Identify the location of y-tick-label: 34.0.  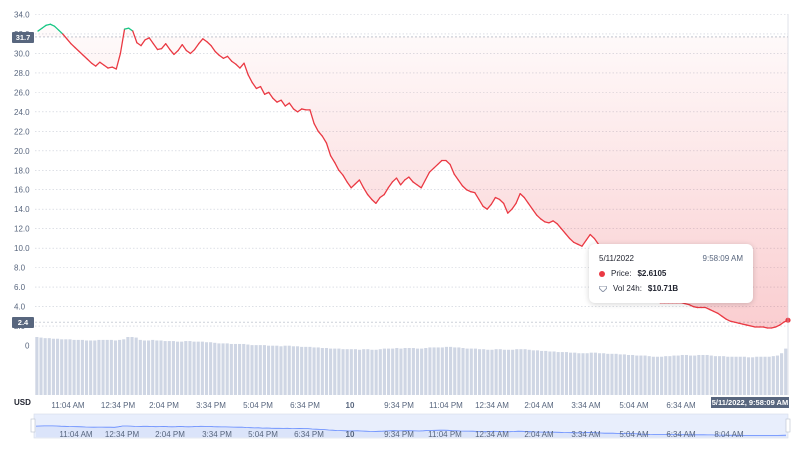
(22, 15).